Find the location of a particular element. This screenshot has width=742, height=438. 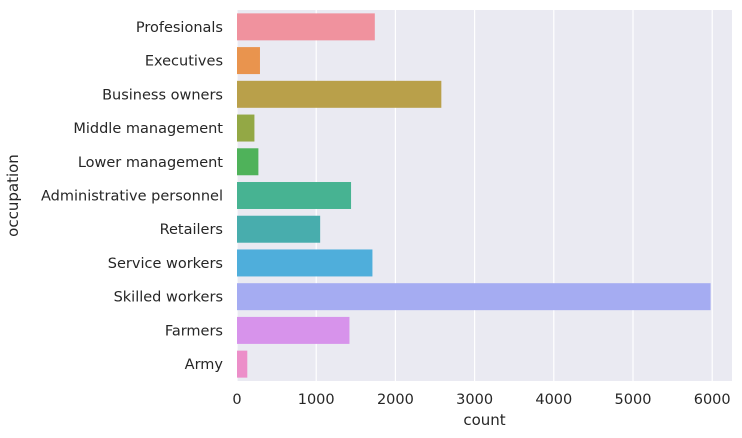

bar-middle-management is located at coordinates (246, 128).